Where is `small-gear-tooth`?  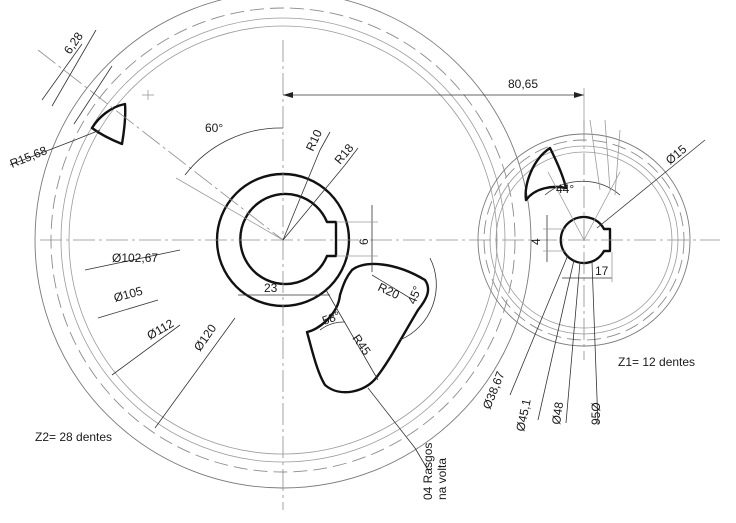
small-gear-tooth is located at coordinates (546, 174).